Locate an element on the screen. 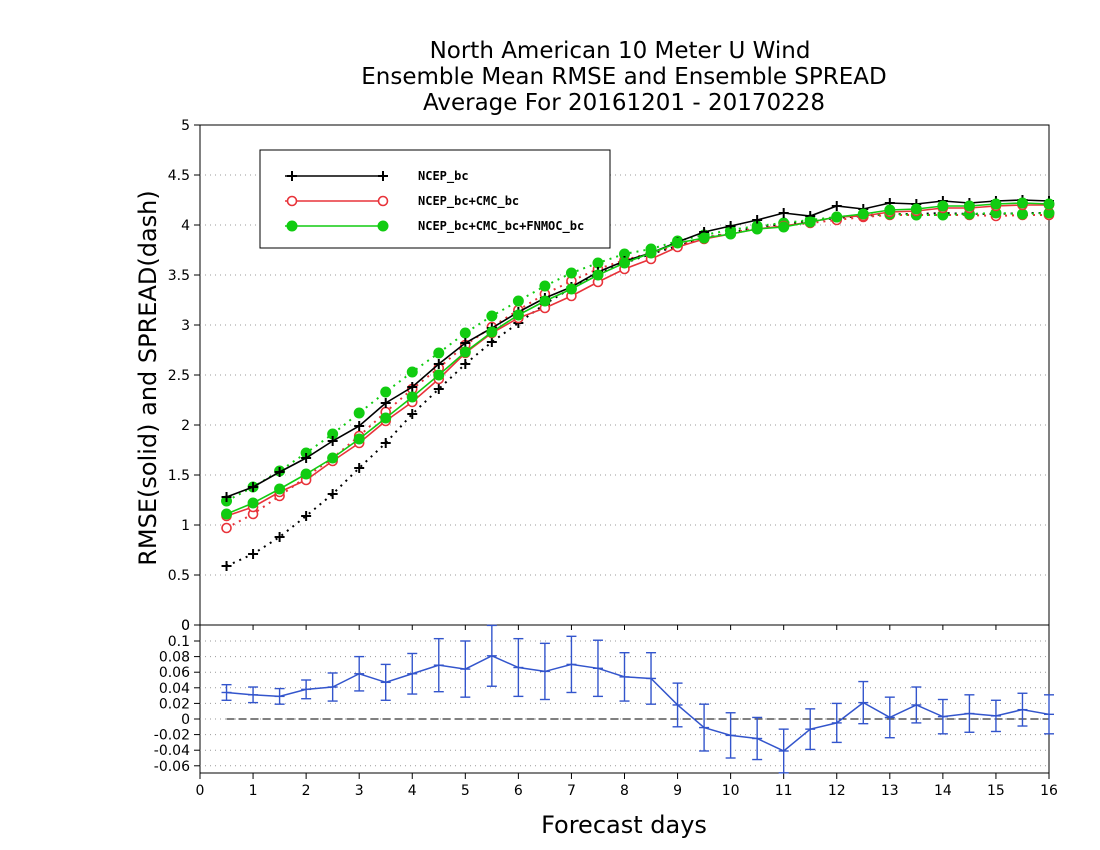  x-tick-label: 15 is located at coordinates (996, 791).